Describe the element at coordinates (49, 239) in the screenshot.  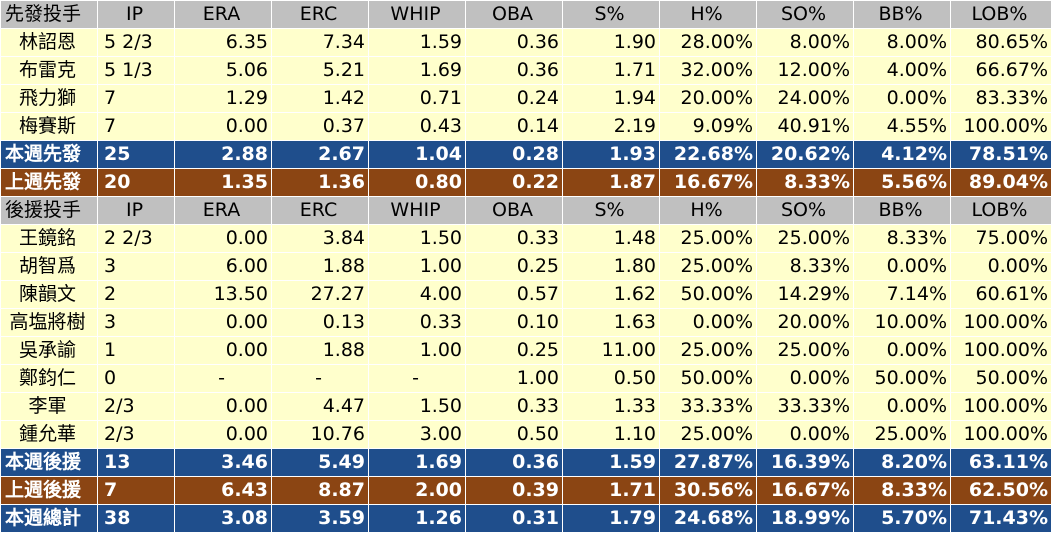
I see `pitcher-name: 王鏡銘` at that location.